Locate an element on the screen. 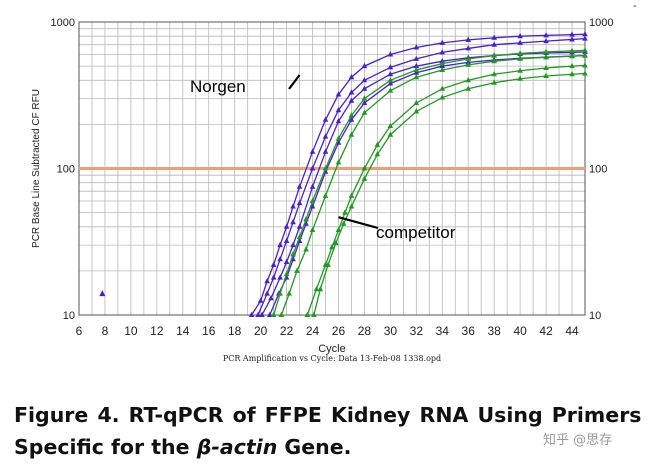 This screenshot has height=466, width=665. top-mark: - is located at coordinates (635, 6).